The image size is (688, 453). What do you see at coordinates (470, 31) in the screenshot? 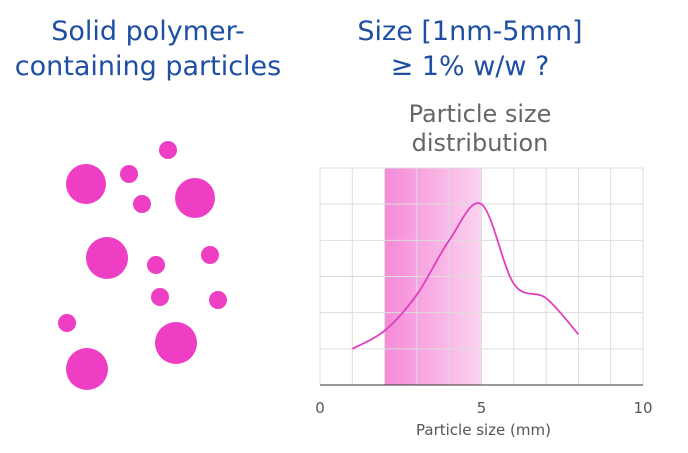
I see `right-heading-line1: Size [1nm-5mm]` at bounding box center [470, 31].